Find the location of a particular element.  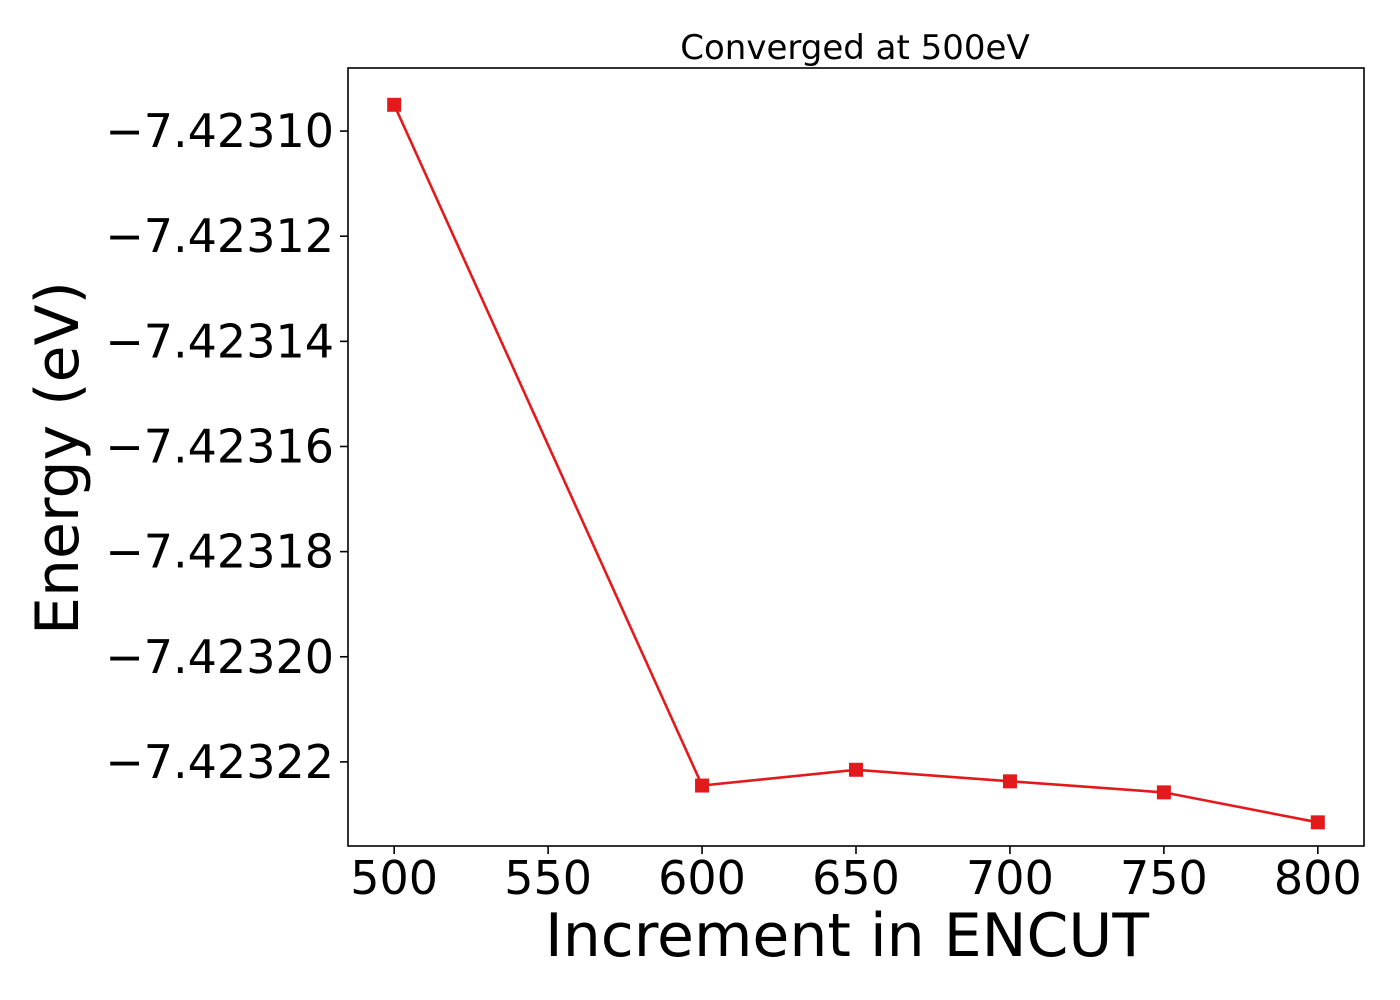

x-tick-label: 600 is located at coordinates (702, 878).